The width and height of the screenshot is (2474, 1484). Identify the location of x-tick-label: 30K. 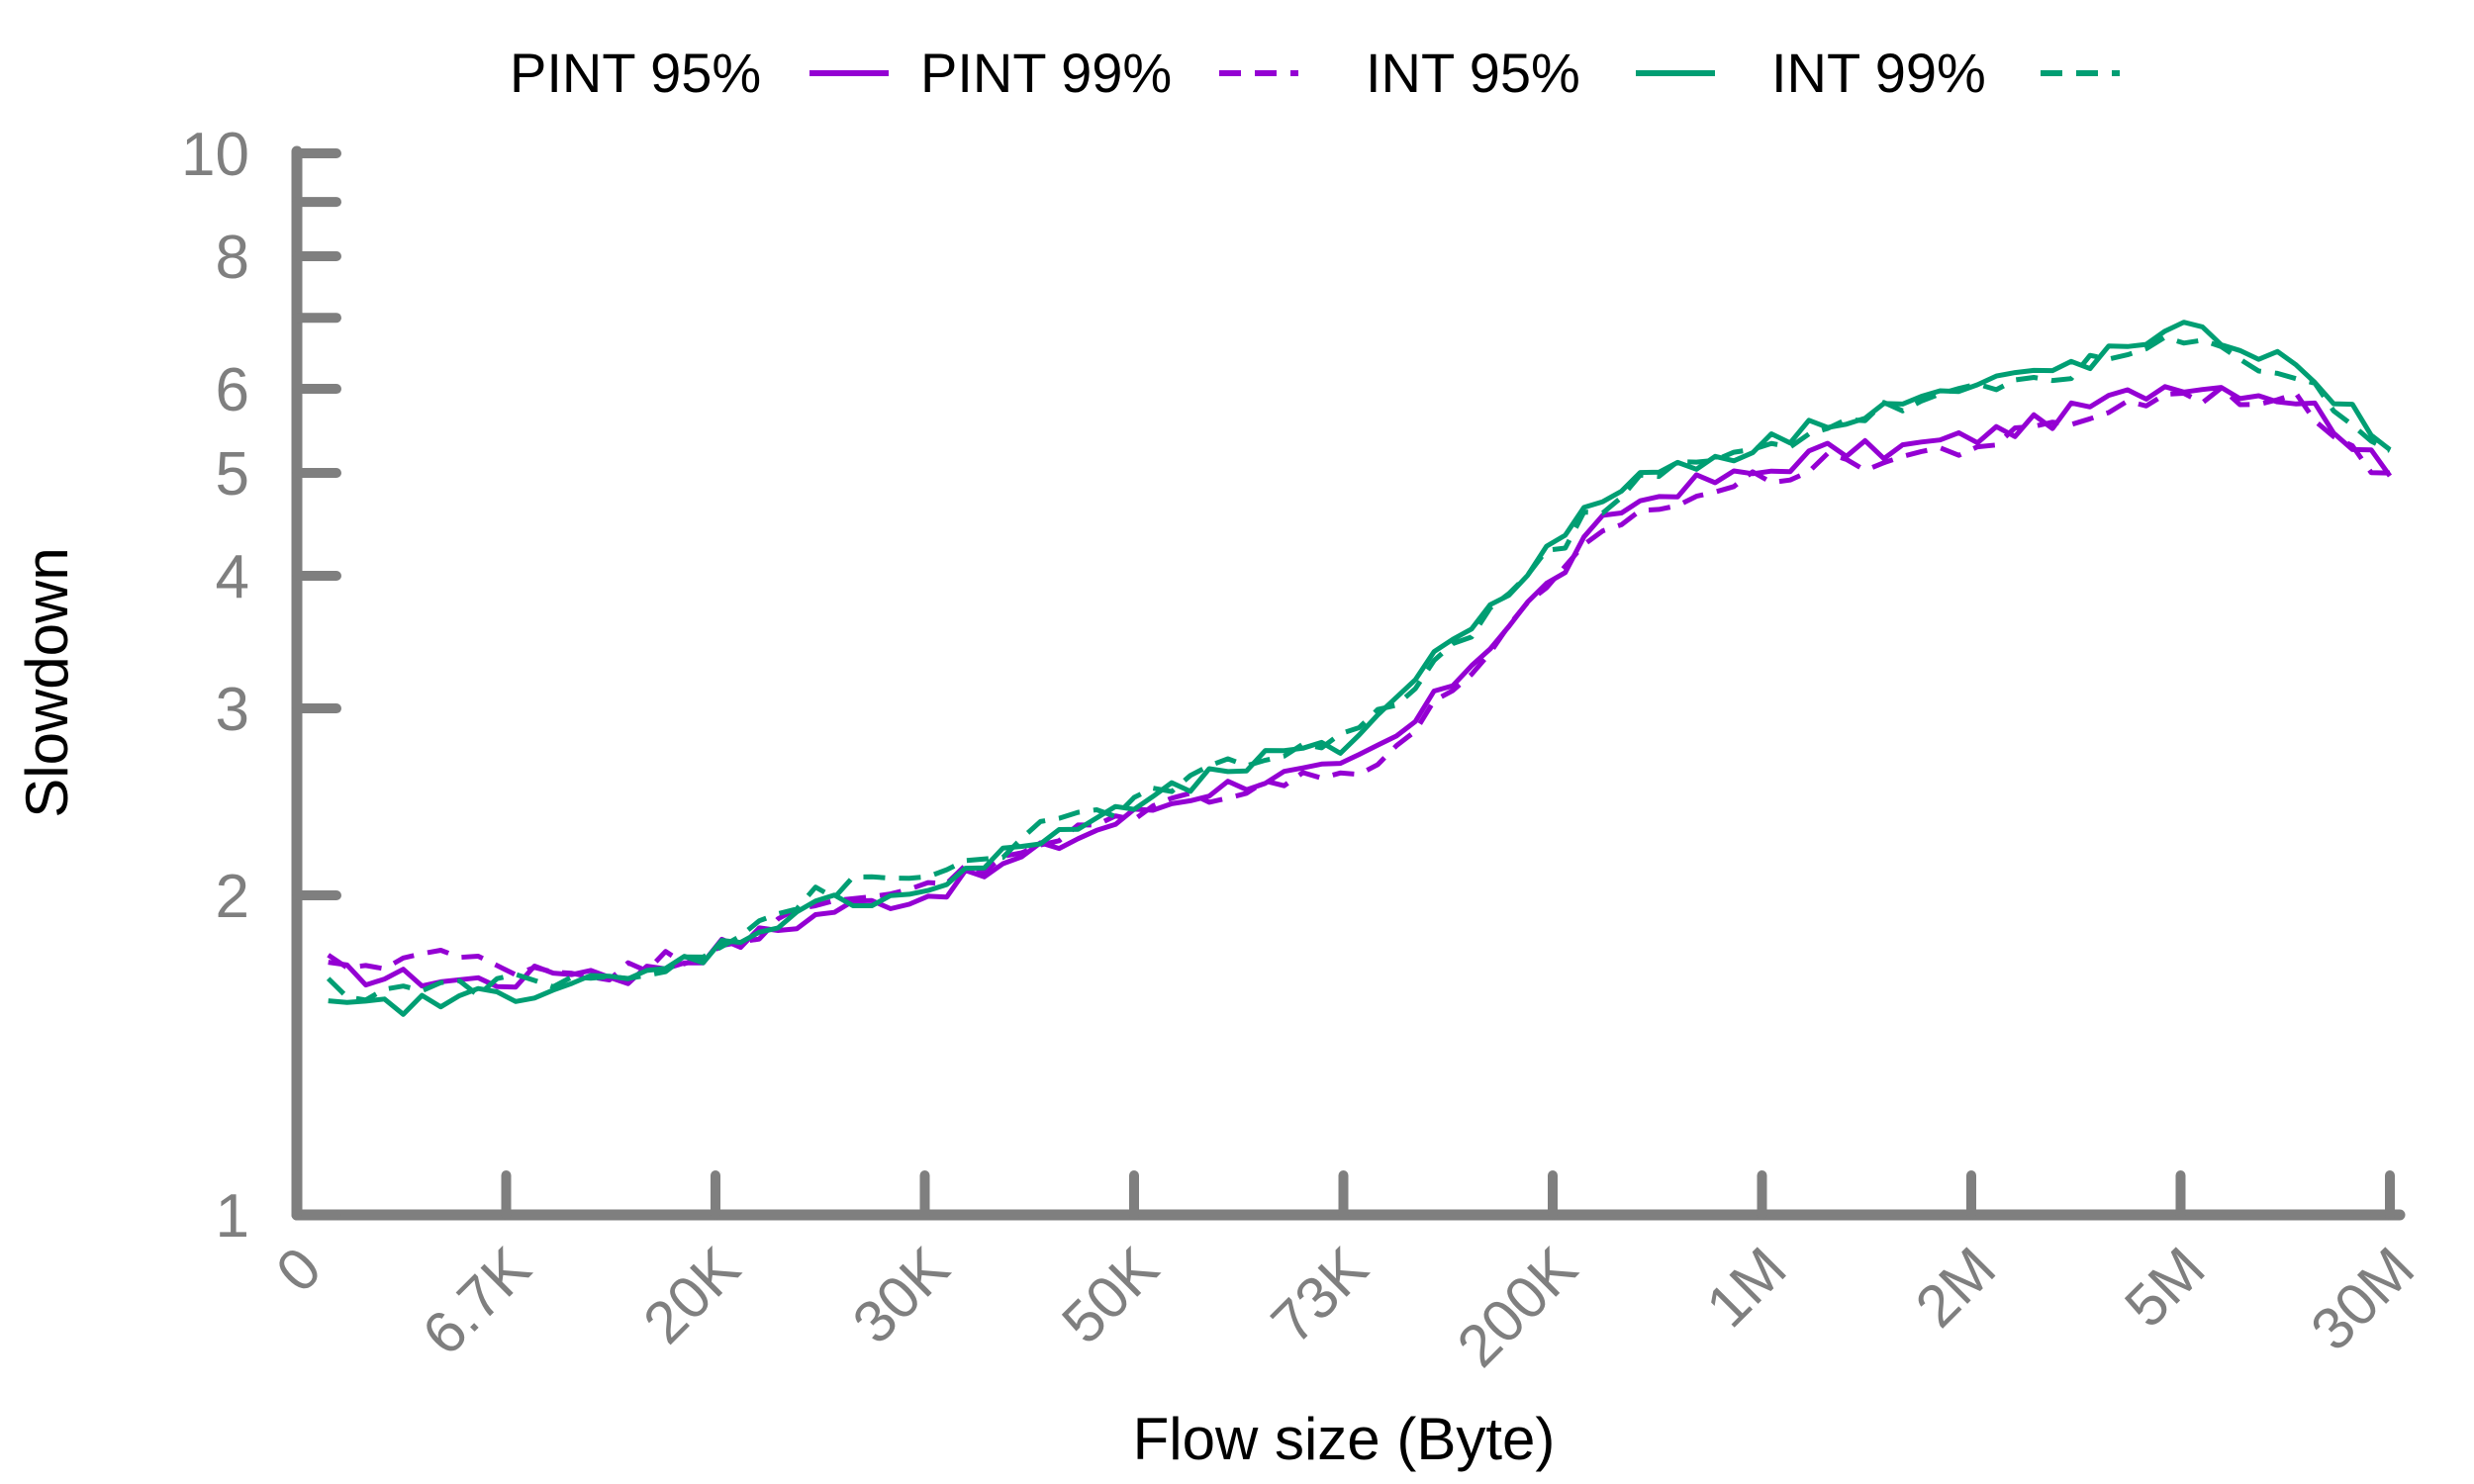
(901, 1295).